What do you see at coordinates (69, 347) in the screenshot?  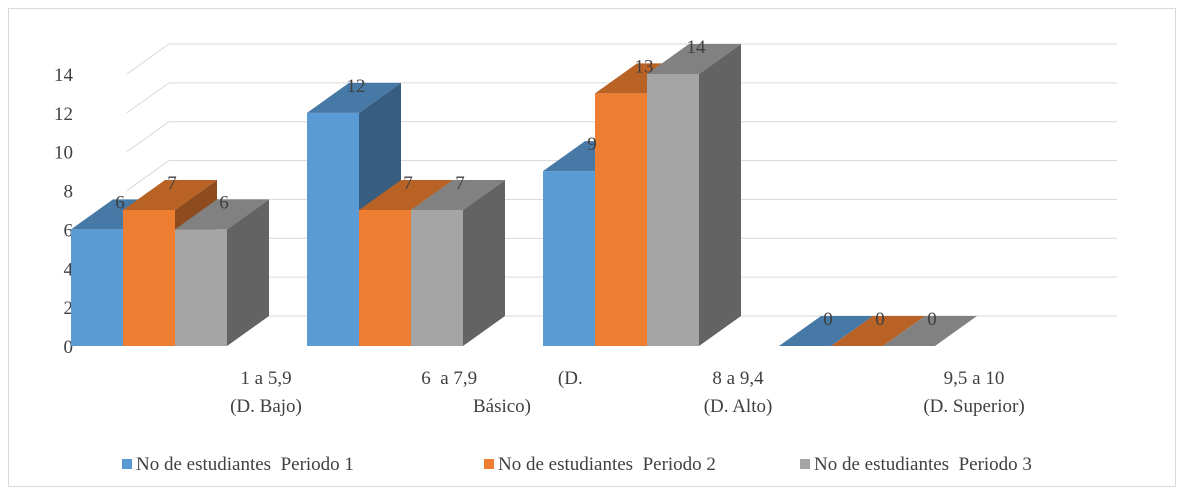 I see `y-tick-label: 0` at bounding box center [69, 347].